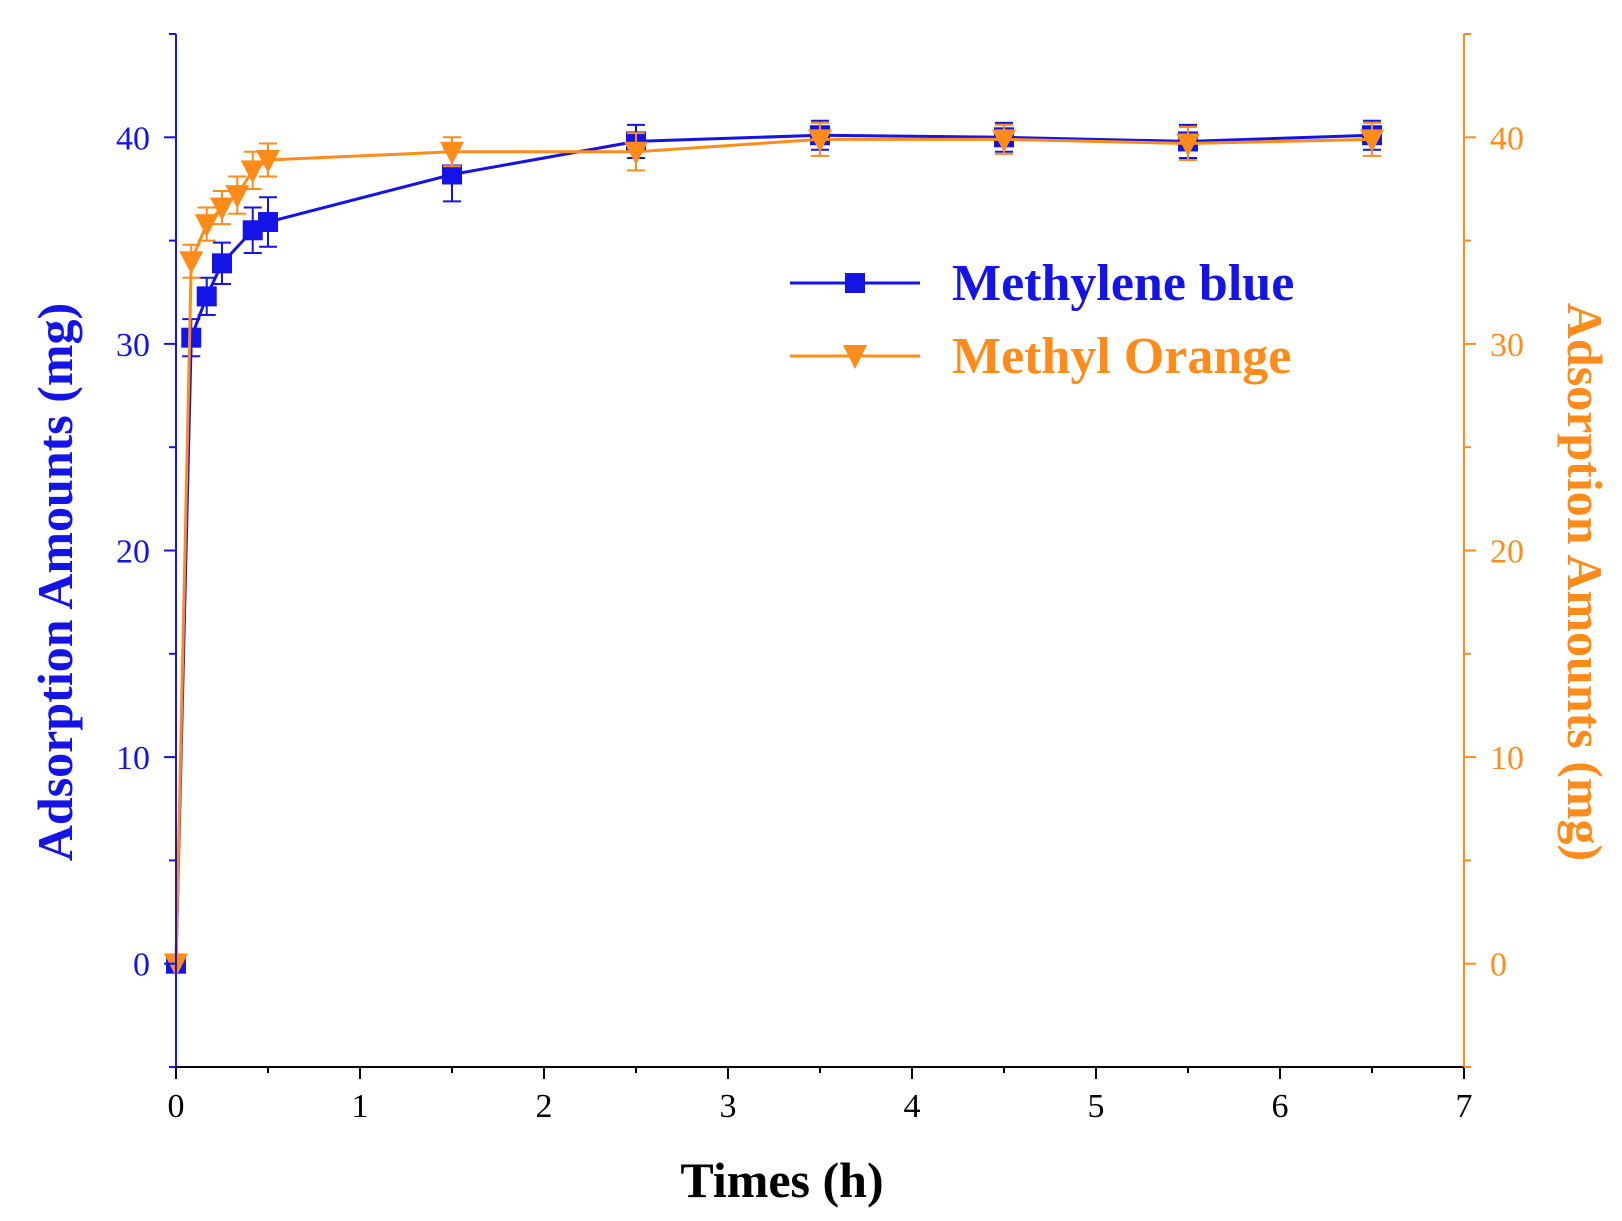  What do you see at coordinates (1042, 320) in the screenshot?
I see `legend: Methylene blue Methyl Orange` at bounding box center [1042, 320].